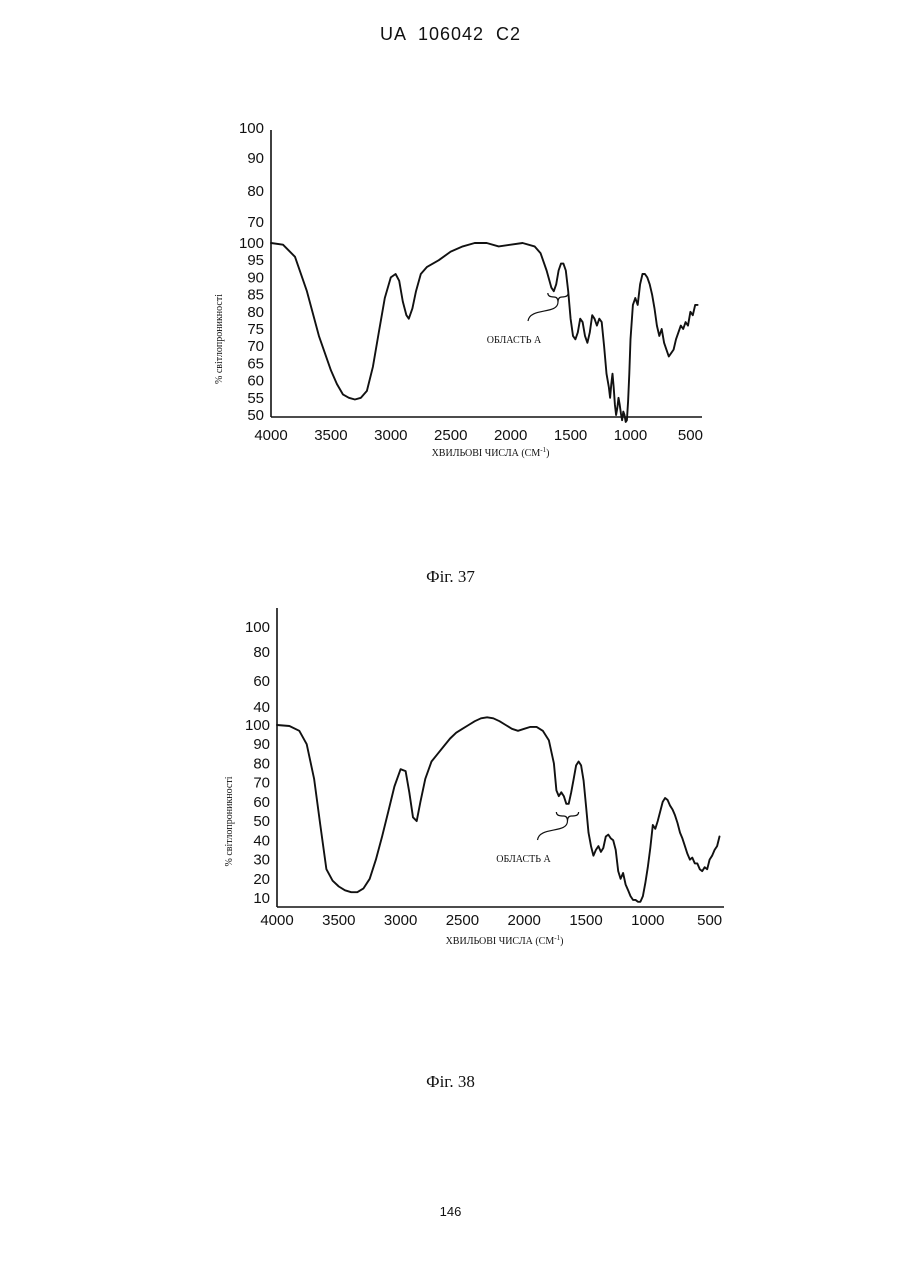  What do you see at coordinates (261, 840) in the screenshot?
I see `y-tick-label-lower: 40` at bounding box center [261, 840].